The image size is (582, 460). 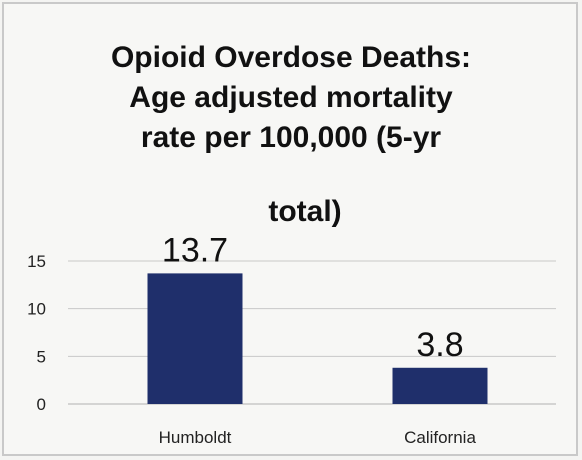 What do you see at coordinates (291, 57) in the screenshot?
I see `chart-title-line-1: Opioid Overdose Deaths:` at bounding box center [291, 57].